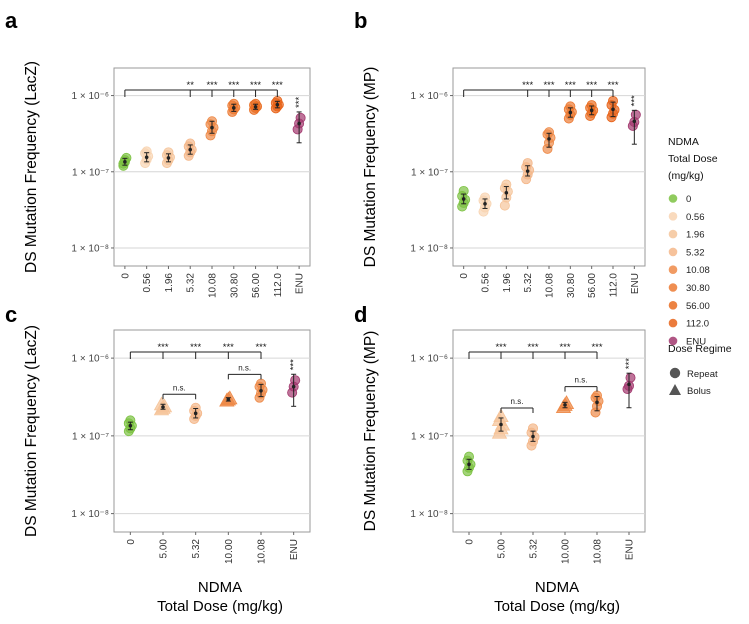  Describe the element at coordinates (11, 20) in the screenshot. I see `panel-letter: a` at that location.